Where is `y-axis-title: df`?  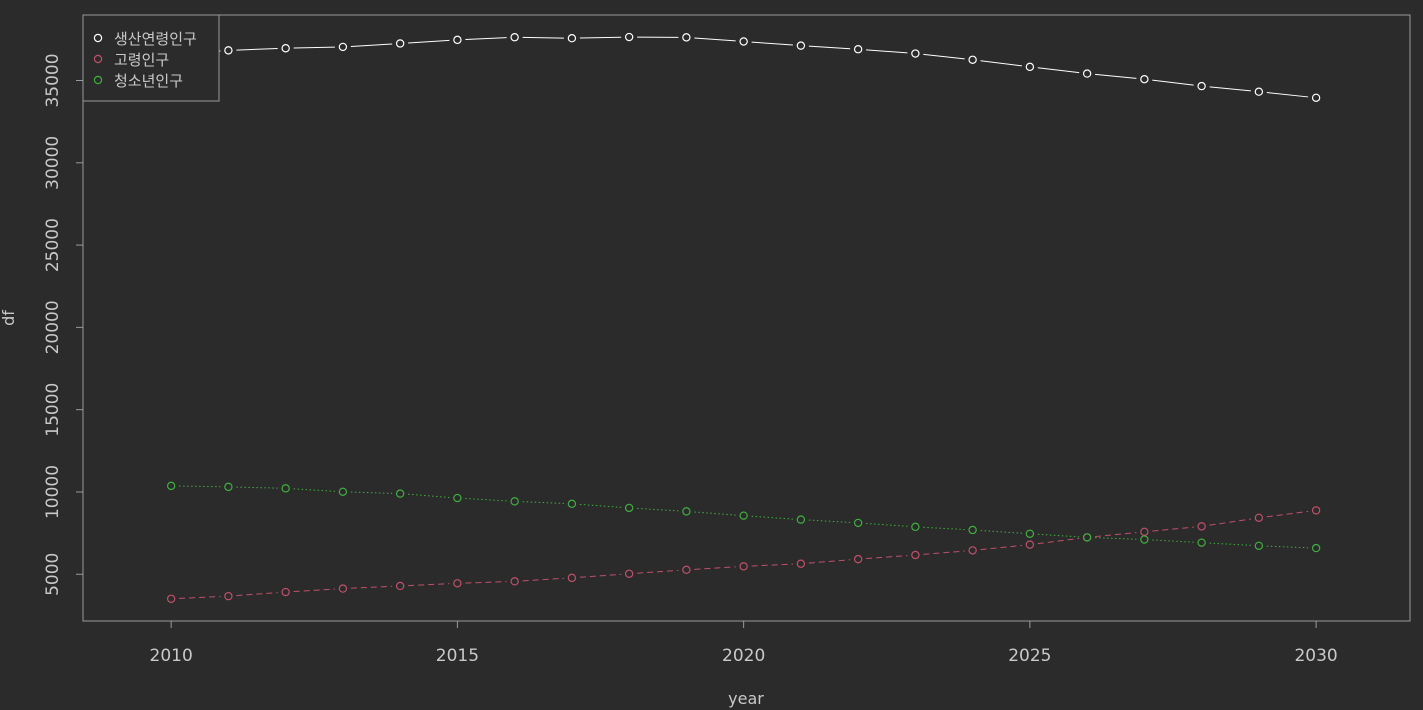
y-axis-title: df is located at coordinates (9, 318).